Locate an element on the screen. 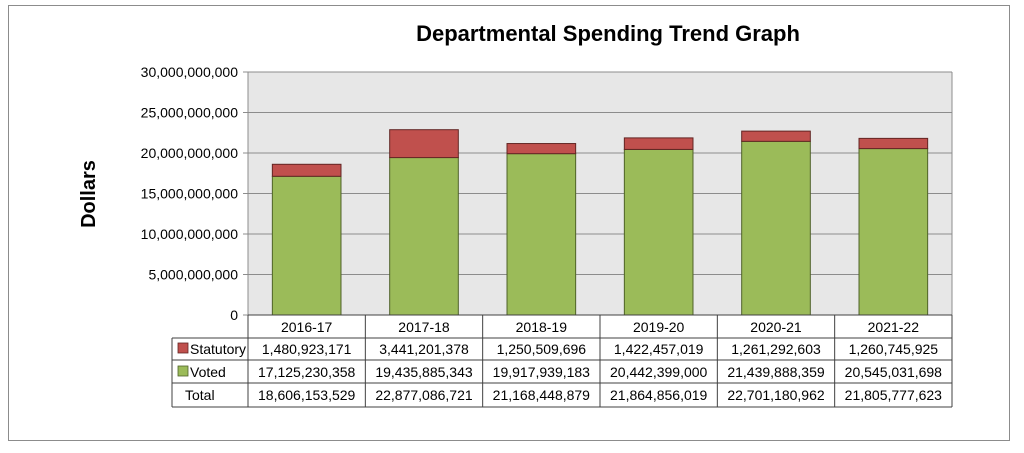  x-tick-label: 2019-20 is located at coordinates (659, 327).